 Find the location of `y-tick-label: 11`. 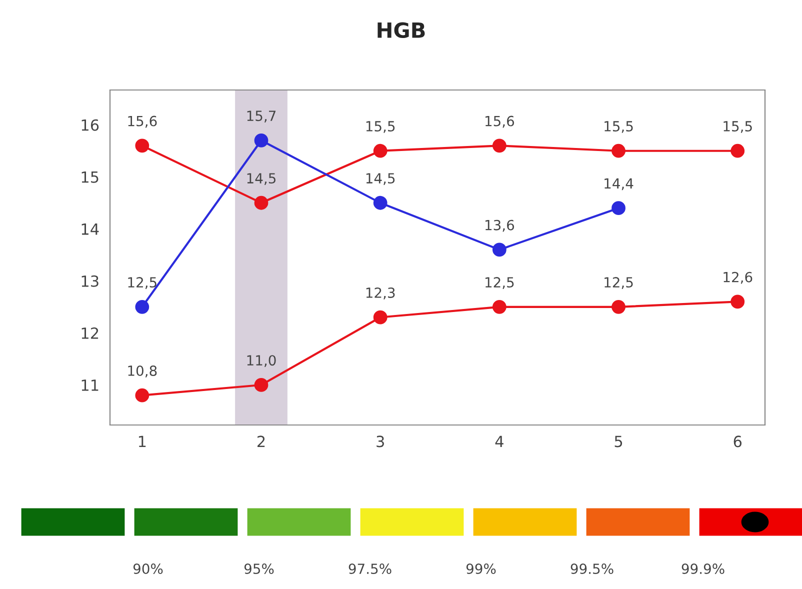

y-tick-label: 11 is located at coordinates (90, 385).